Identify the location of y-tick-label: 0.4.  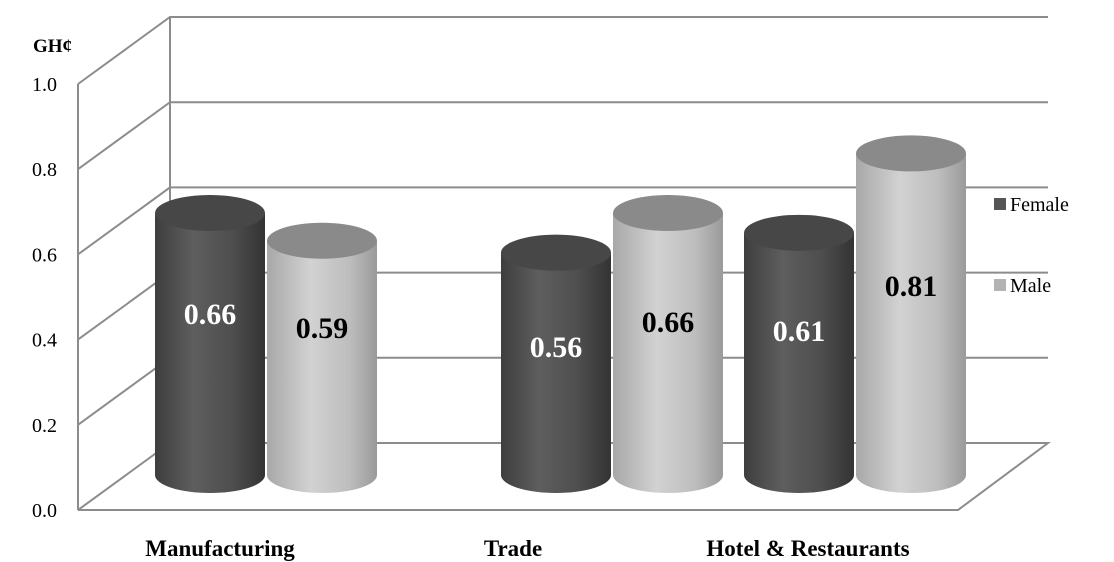
(44, 341).